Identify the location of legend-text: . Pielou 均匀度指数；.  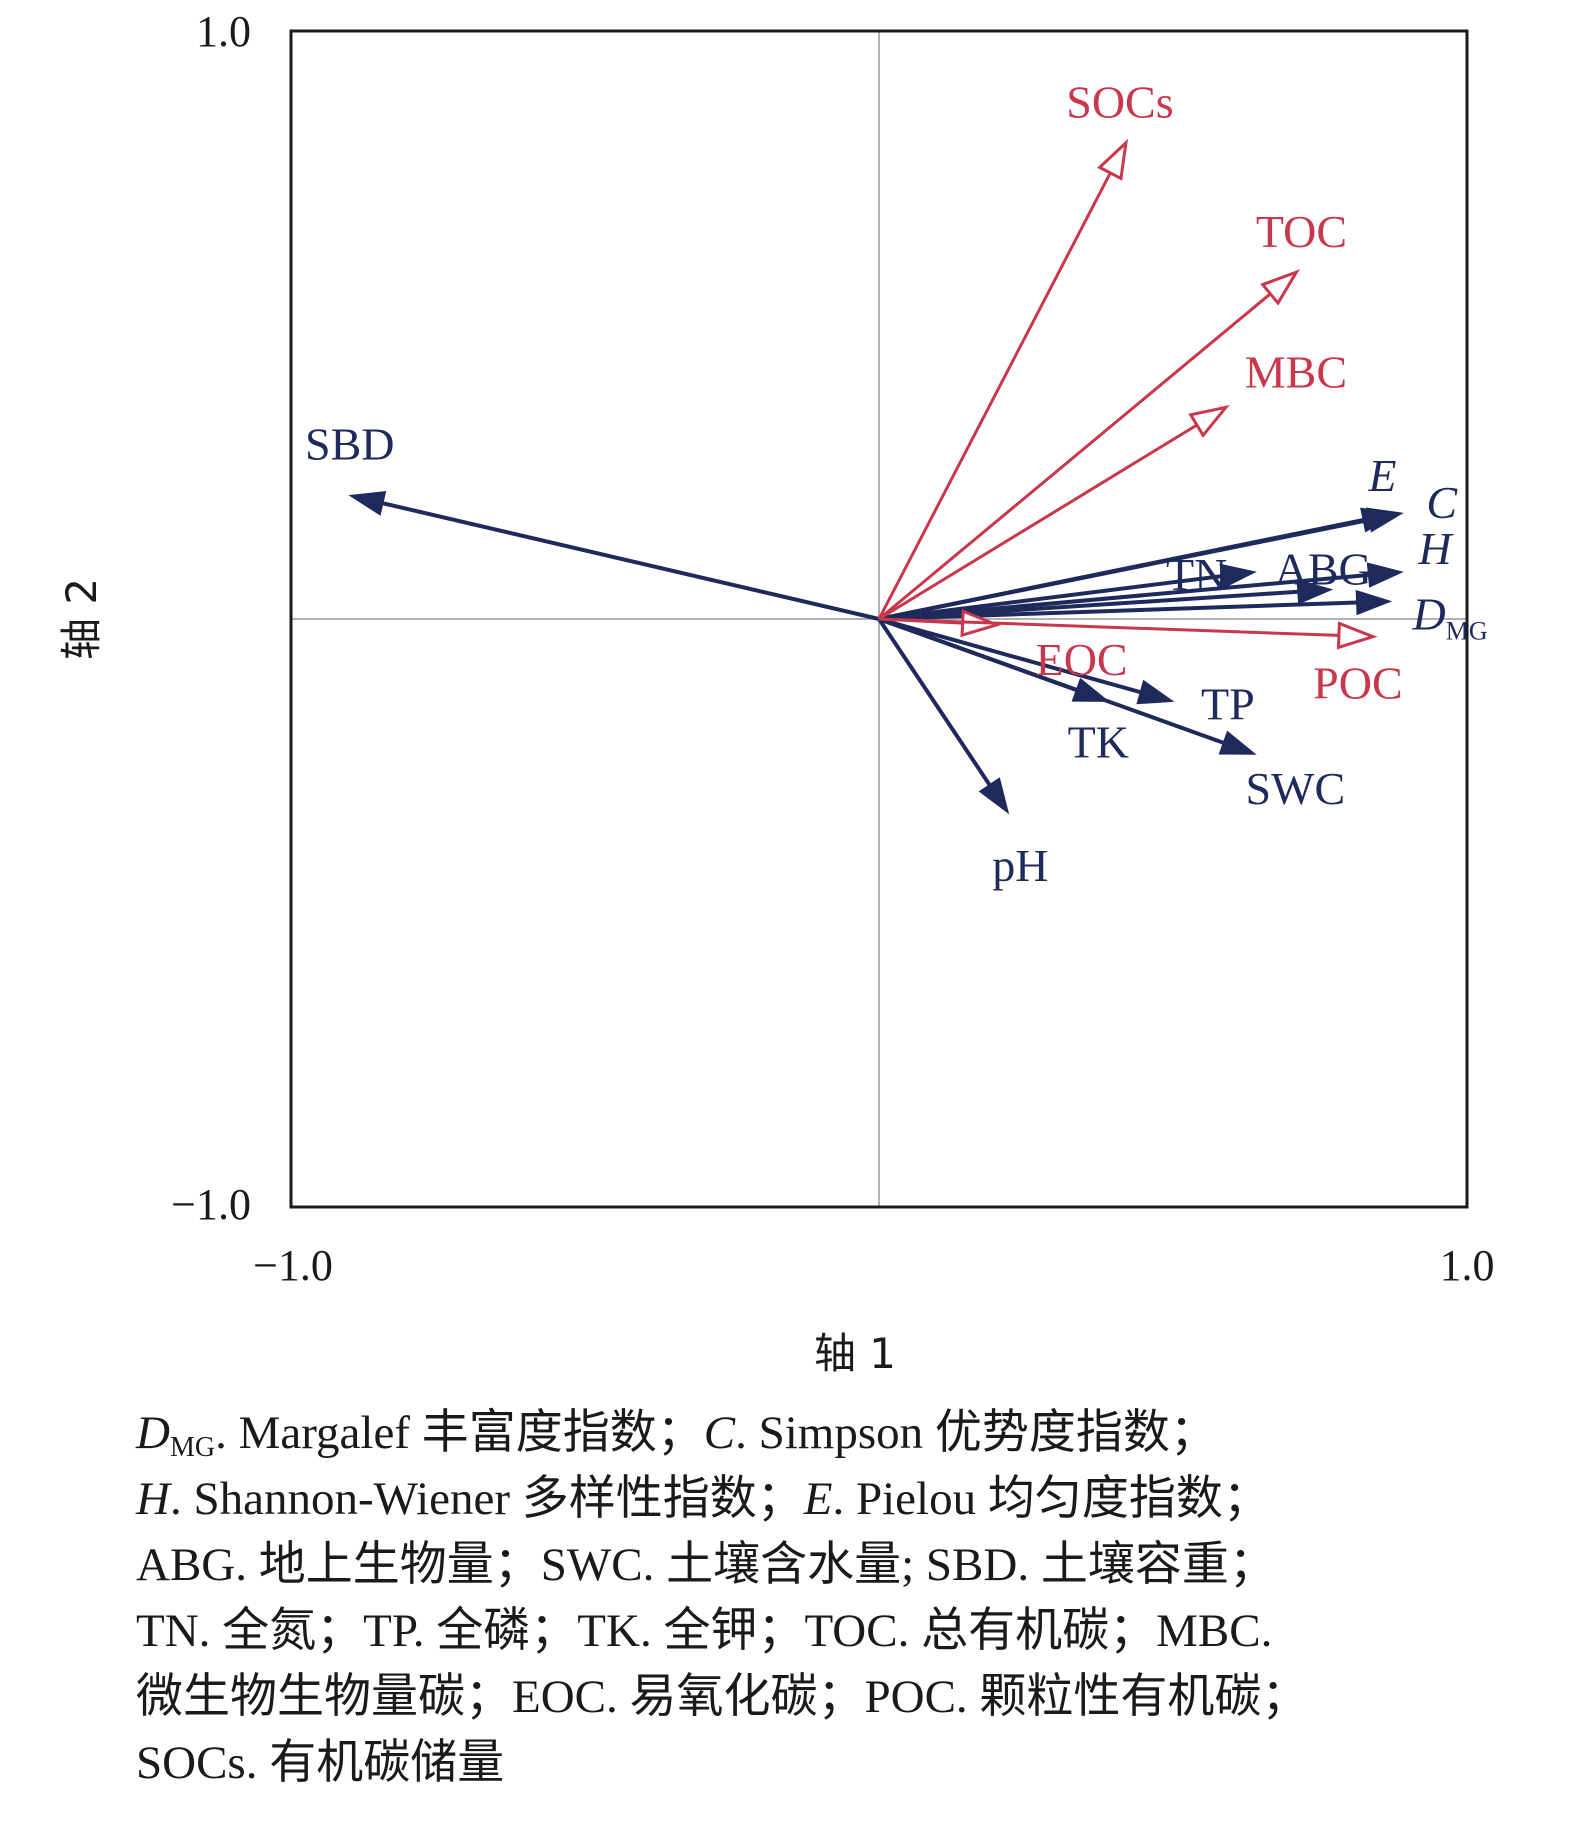
(1051, 1499).